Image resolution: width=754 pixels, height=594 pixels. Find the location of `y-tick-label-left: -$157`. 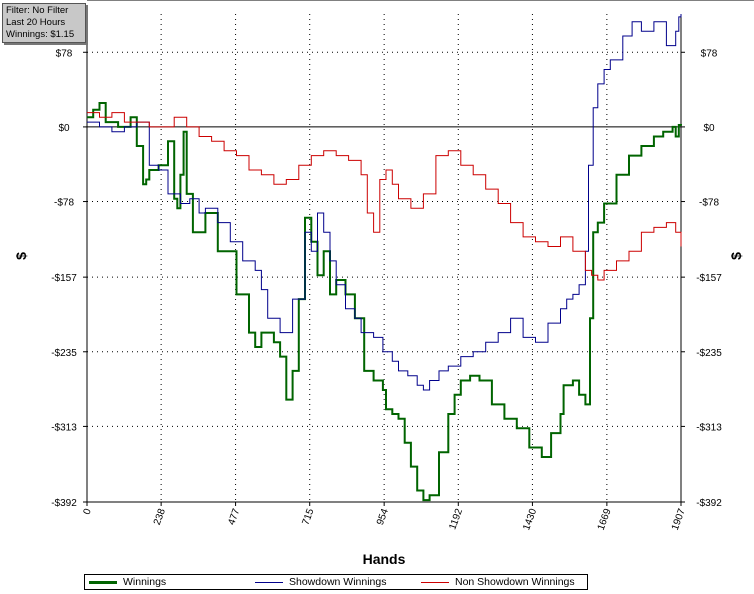

y-tick-label-left: -$157 is located at coordinates (64, 278).